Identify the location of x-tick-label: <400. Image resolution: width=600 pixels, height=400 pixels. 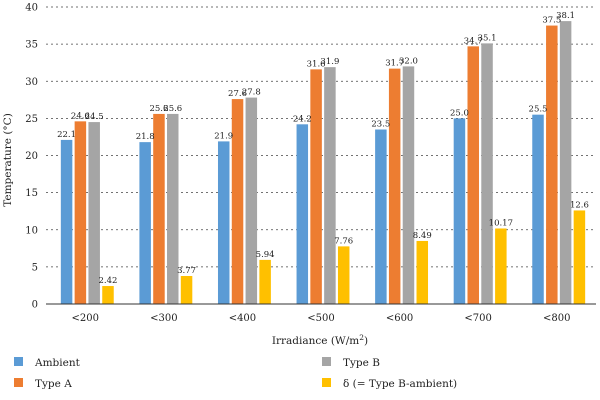
(242, 318).